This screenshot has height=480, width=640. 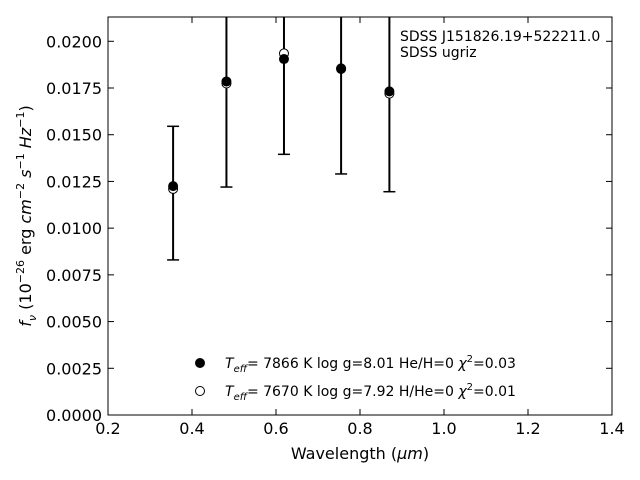 What do you see at coordinates (438, 53) in the screenshot?
I see `annotation-survey: SDSS ugriz` at bounding box center [438, 53].